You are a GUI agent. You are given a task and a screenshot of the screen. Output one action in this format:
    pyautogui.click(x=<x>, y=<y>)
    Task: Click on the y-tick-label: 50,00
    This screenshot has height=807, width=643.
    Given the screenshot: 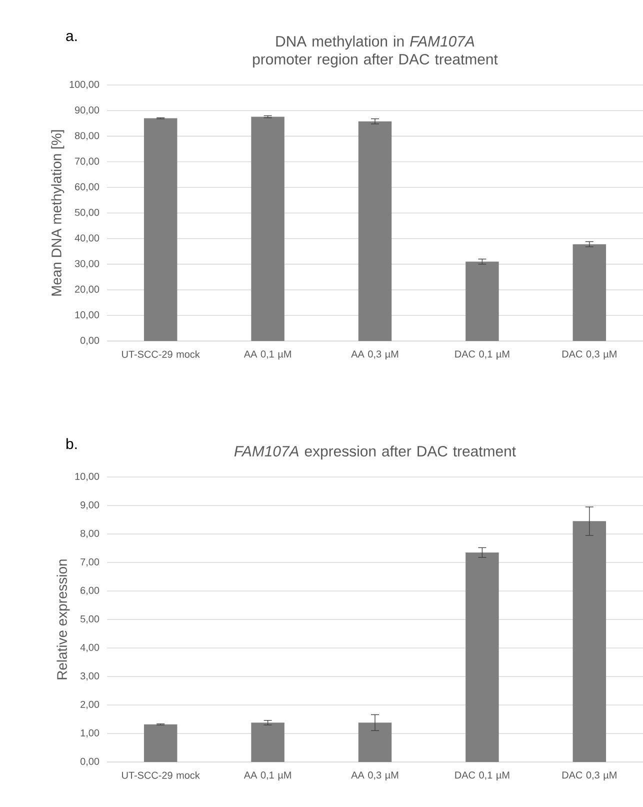 What is the action you would take?
    pyautogui.click(x=87, y=213)
    